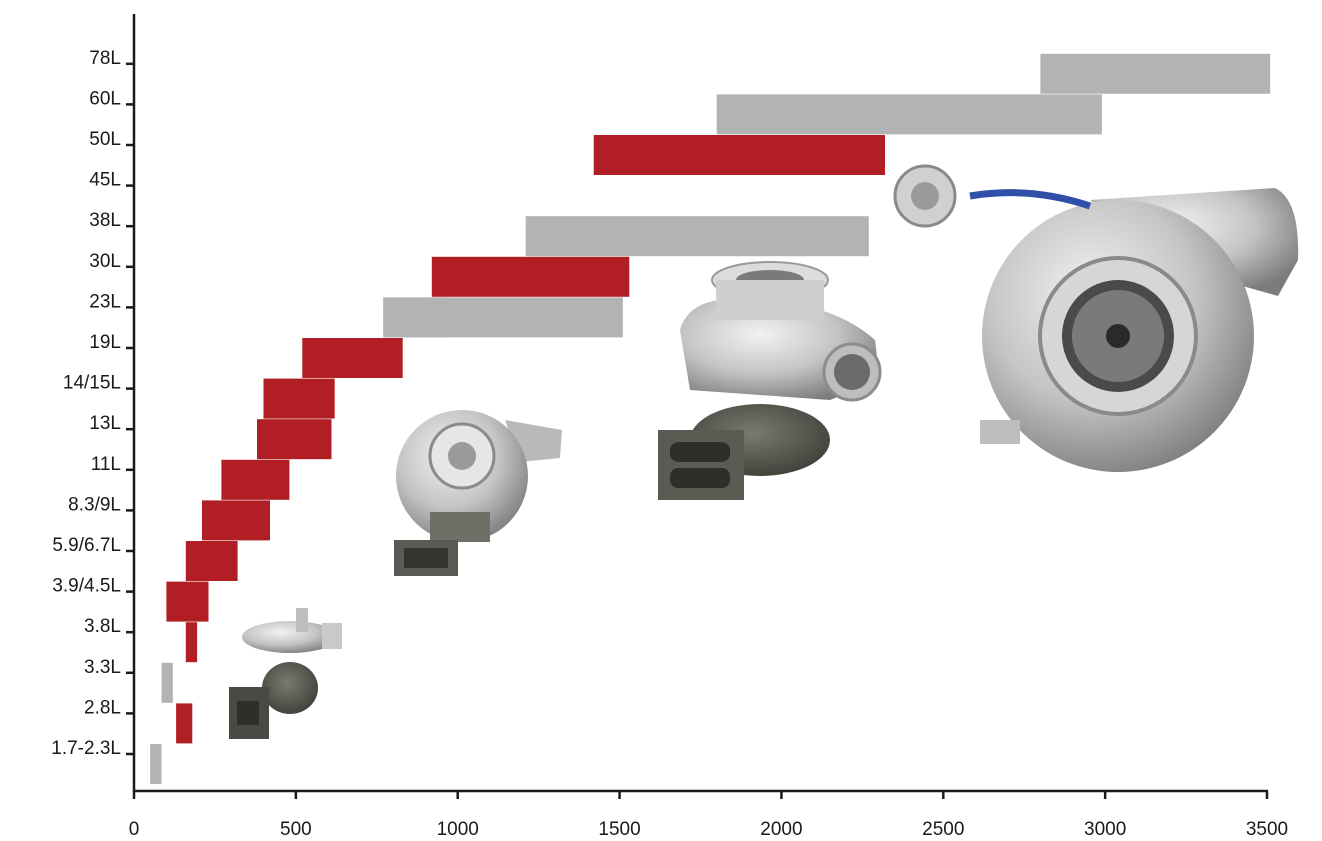 This screenshot has width=1322, height=841. Describe the element at coordinates (105, 98) in the screenshot. I see `y-tick-label: 60L` at that location.